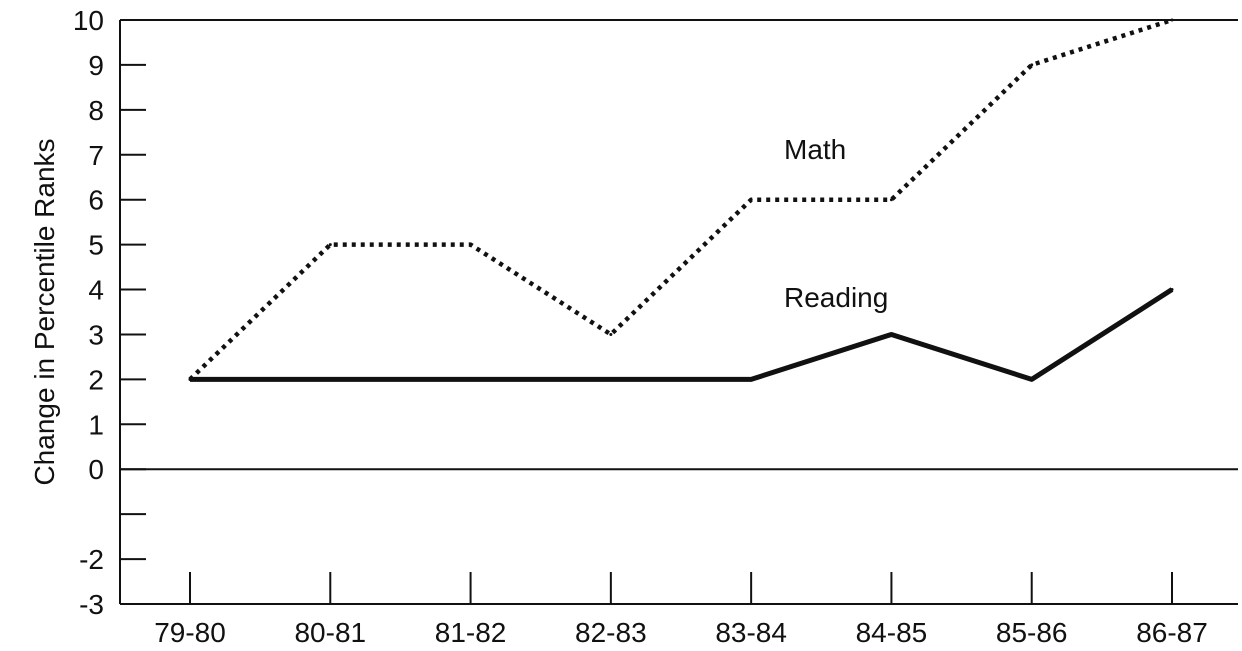 This screenshot has height=651, width=1242. Describe the element at coordinates (96, 155) in the screenshot. I see `y-tick-label: 7` at that location.